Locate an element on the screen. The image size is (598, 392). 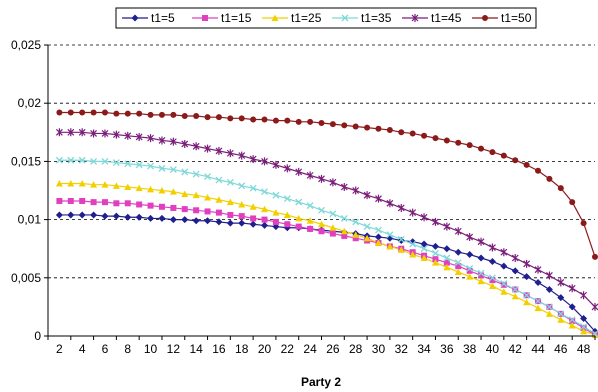
legend-label-t1=50: t1=50 is located at coordinates (516, 18).